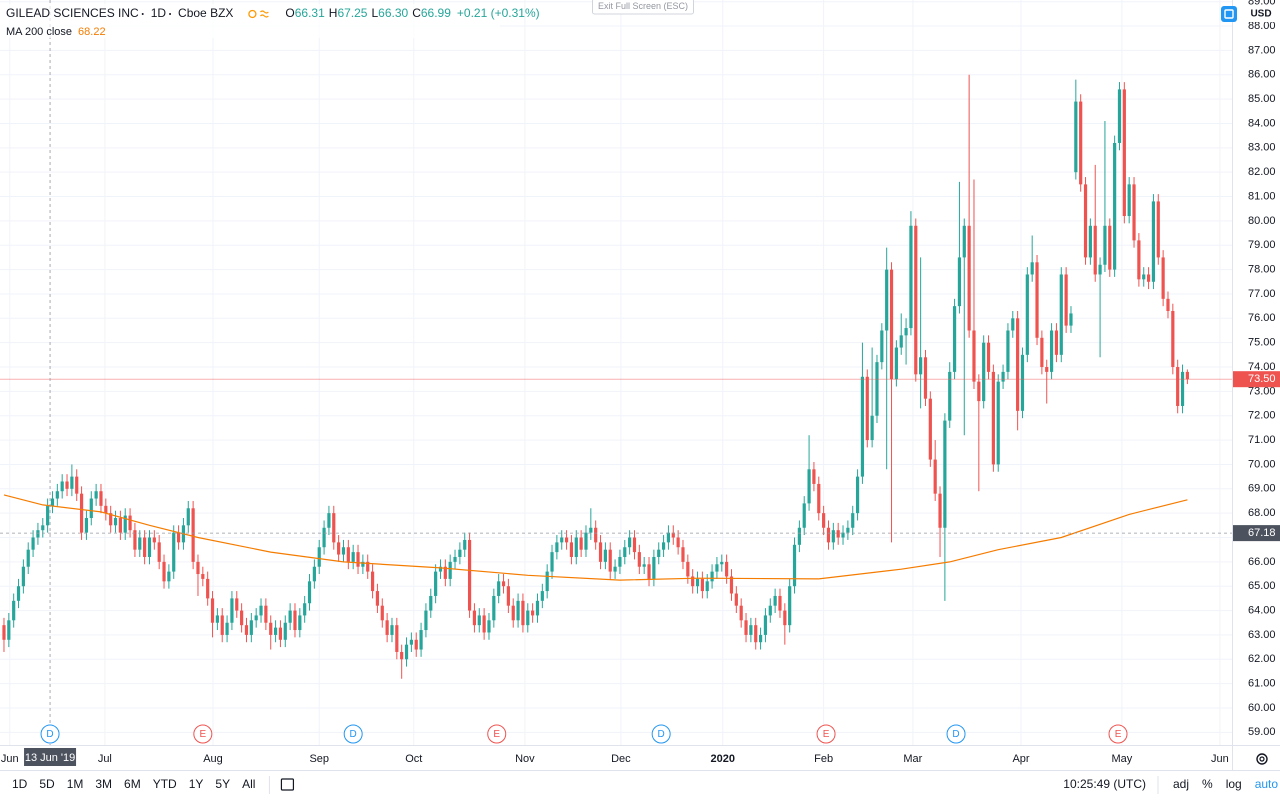  Describe the element at coordinates (196, 784) in the screenshot. I see `range-button: 1Y` at that location.